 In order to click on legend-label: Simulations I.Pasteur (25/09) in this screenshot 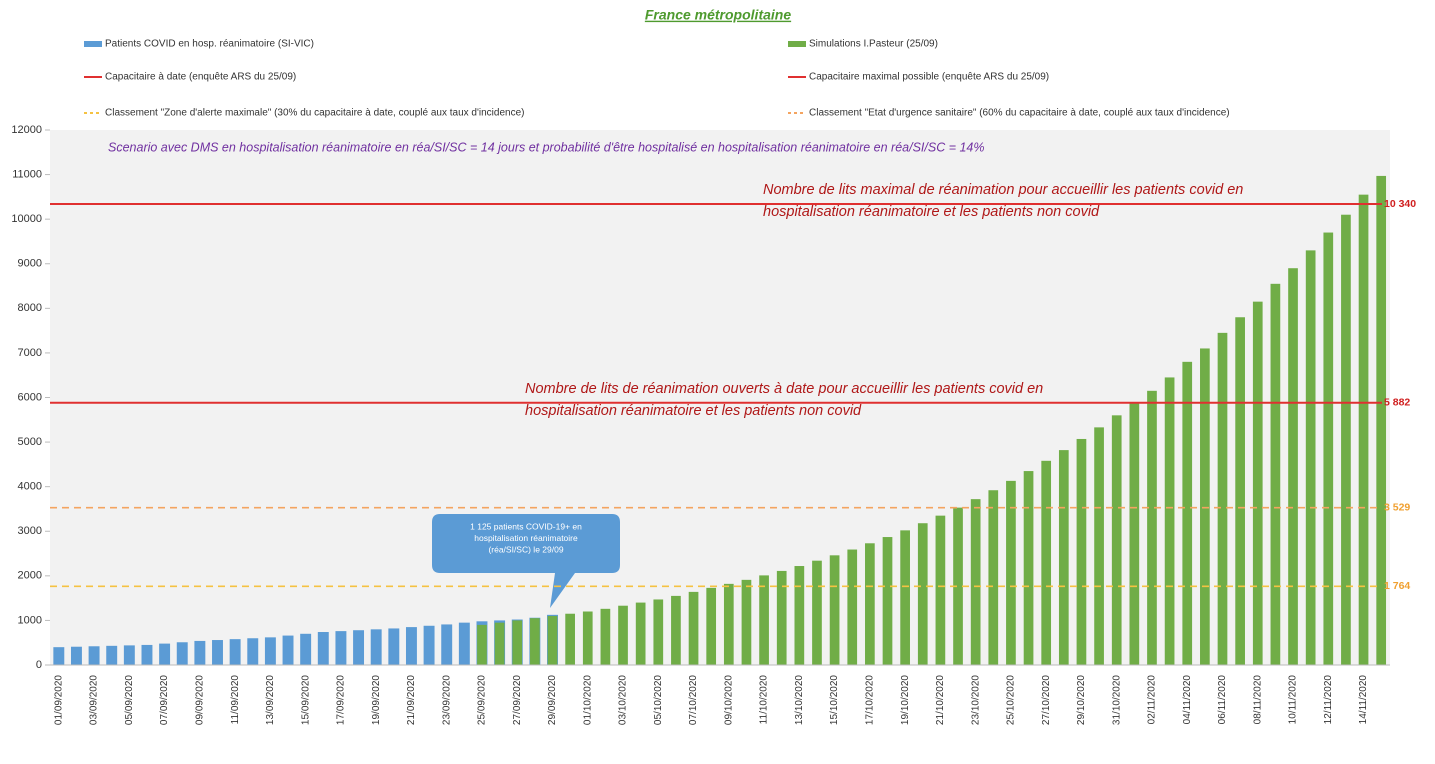, I will do `click(873, 44)`.